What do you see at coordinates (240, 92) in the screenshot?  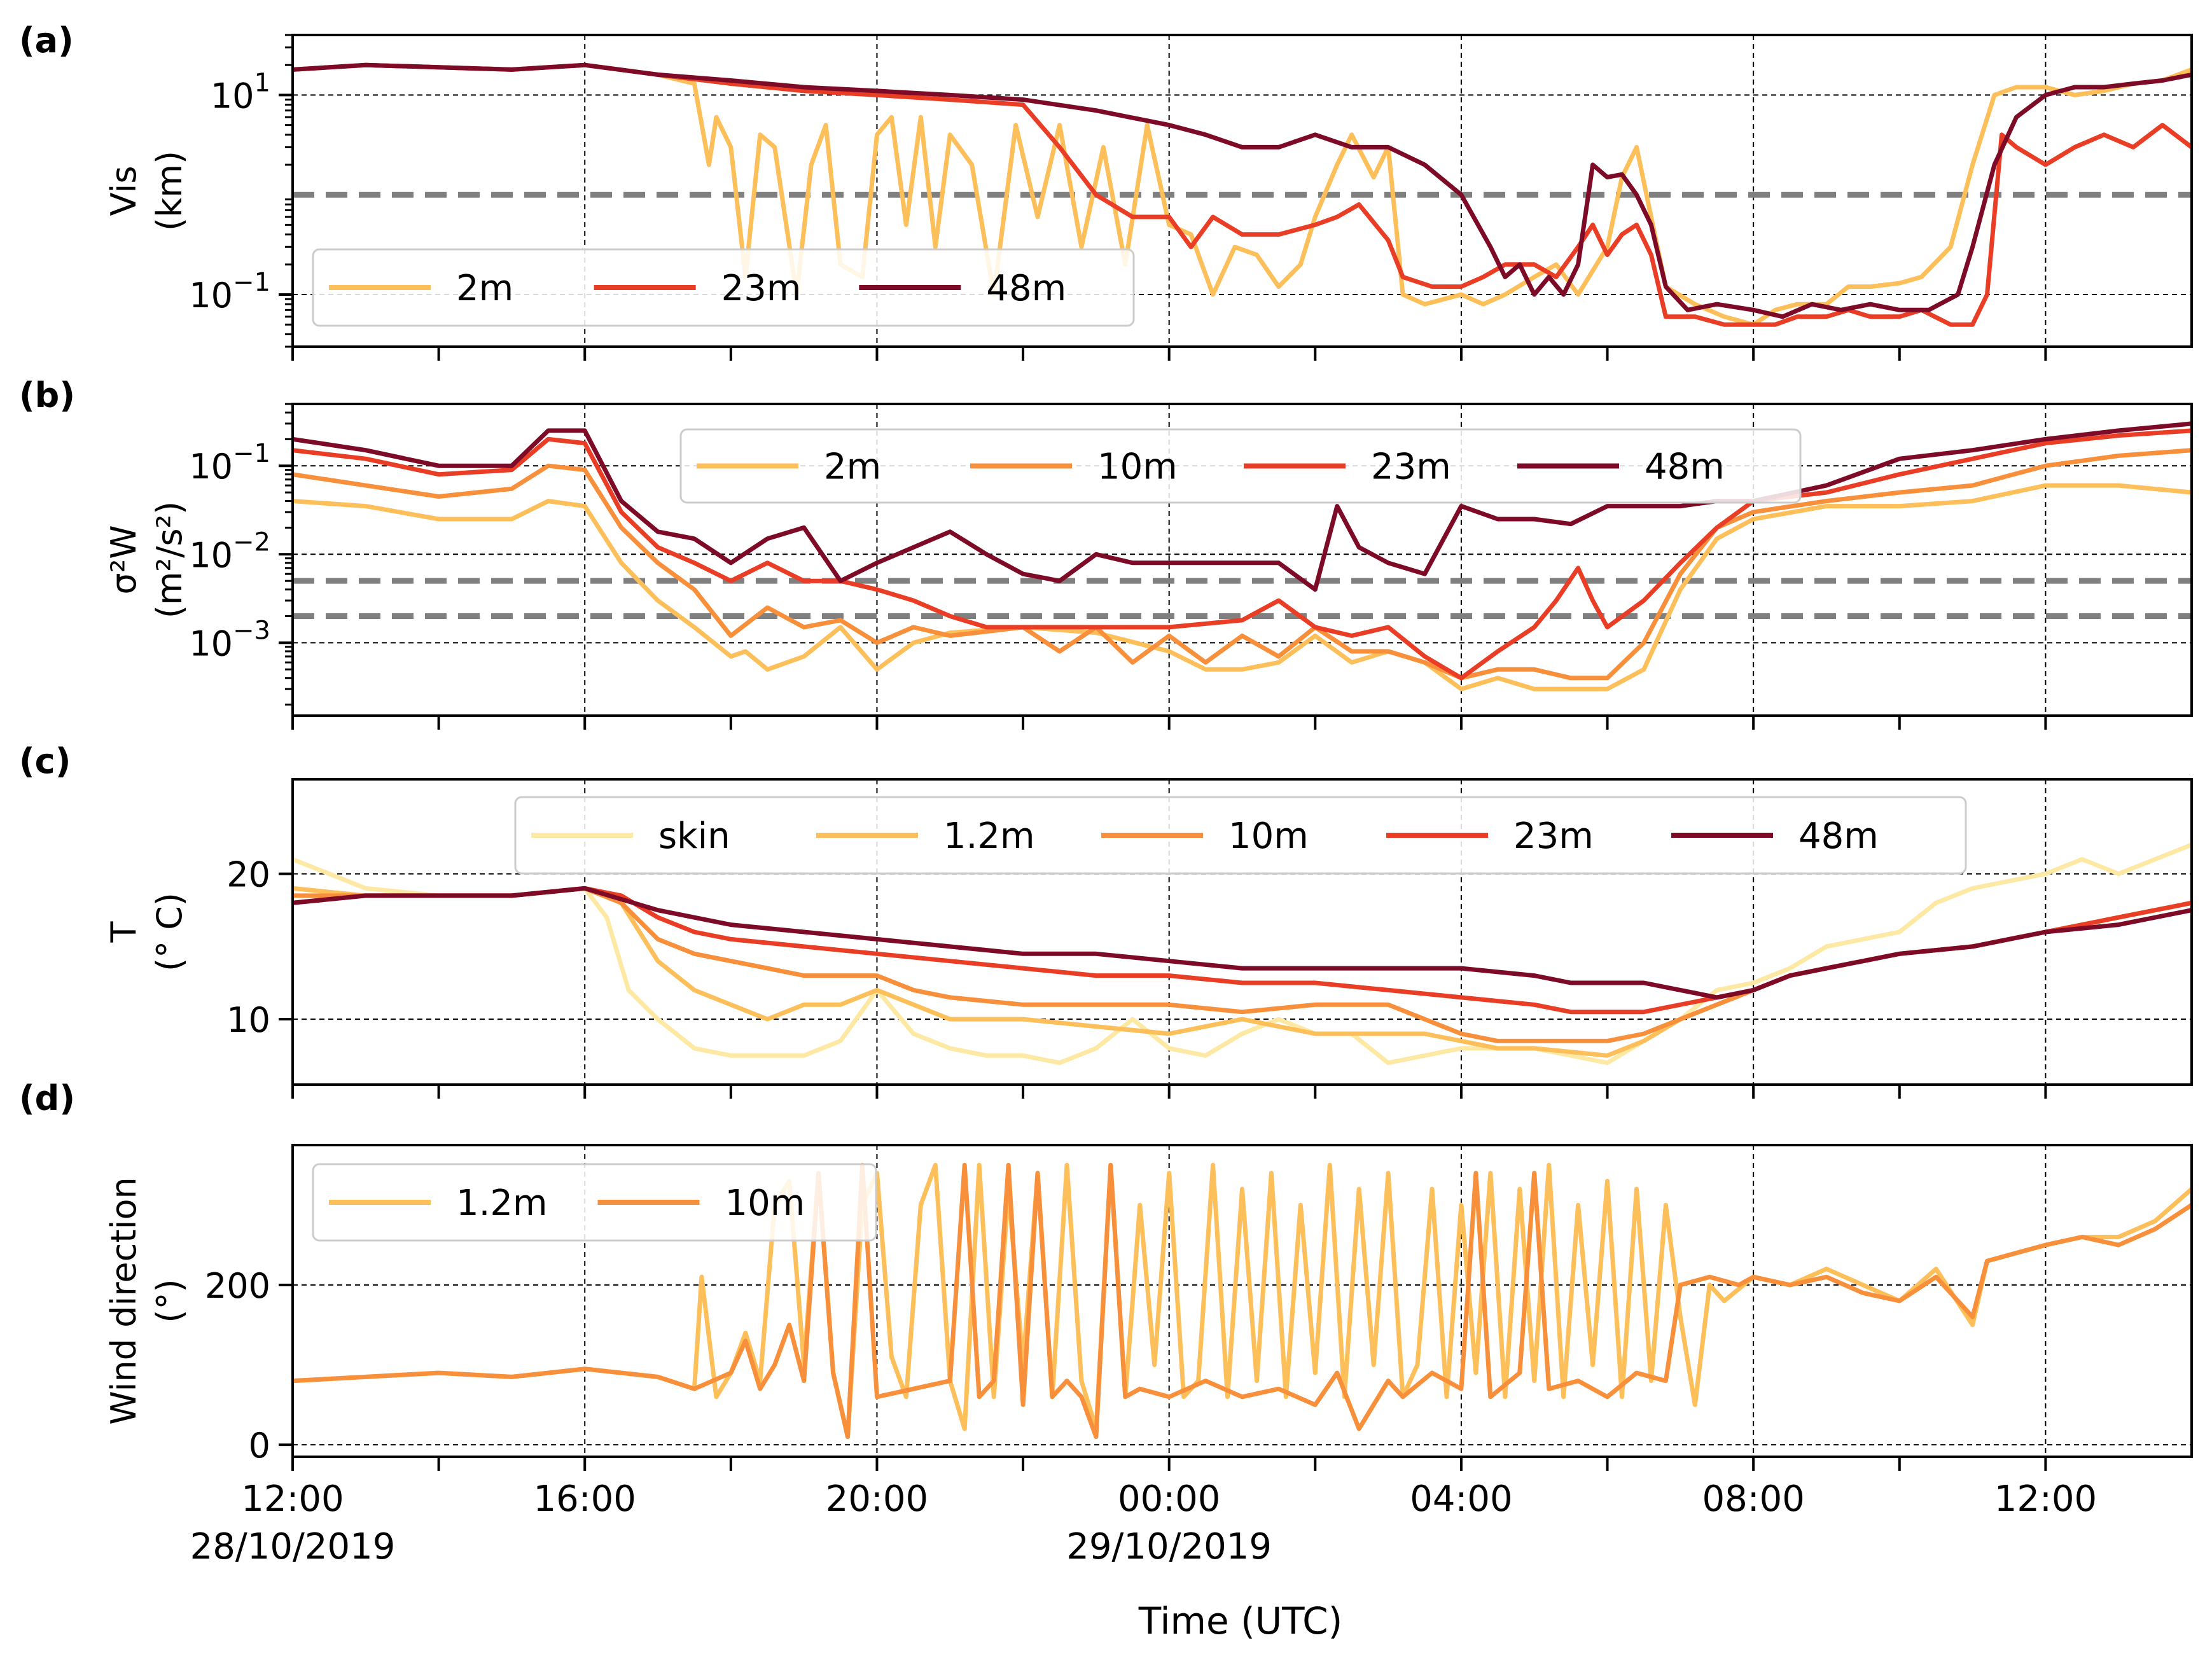 I see `y-tick-label: 10¹` at bounding box center [240, 92].